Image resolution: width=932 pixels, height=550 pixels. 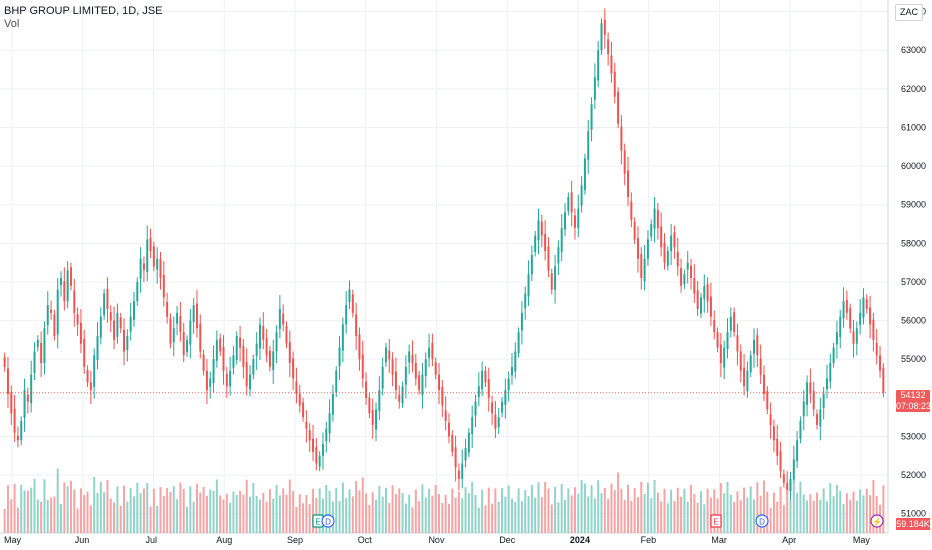 I want to click on earnings-marker-shape, so click(x=716, y=521).